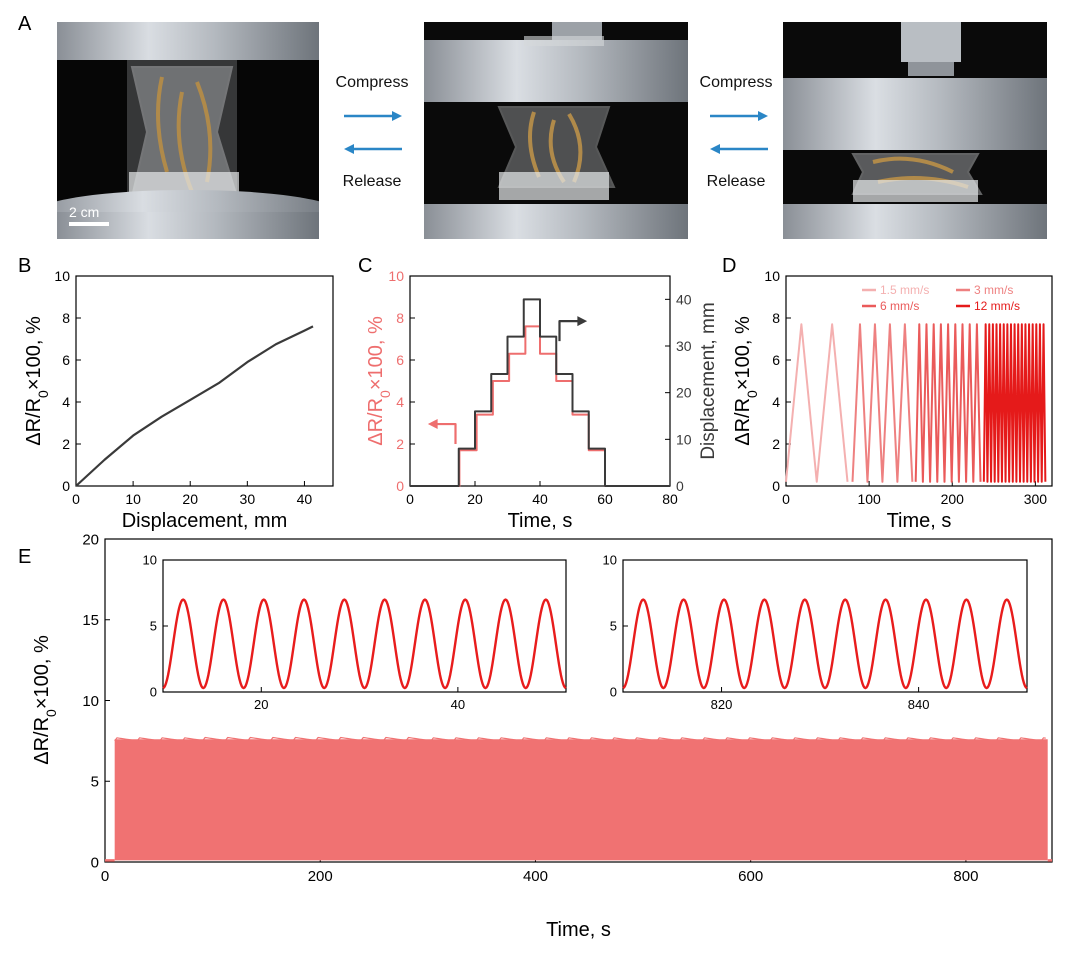 The height and width of the screenshot is (961, 1080). What do you see at coordinates (736, 82) in the screenshot?
I see `compress-label-2: Compress` at bounding box center [736, 82].